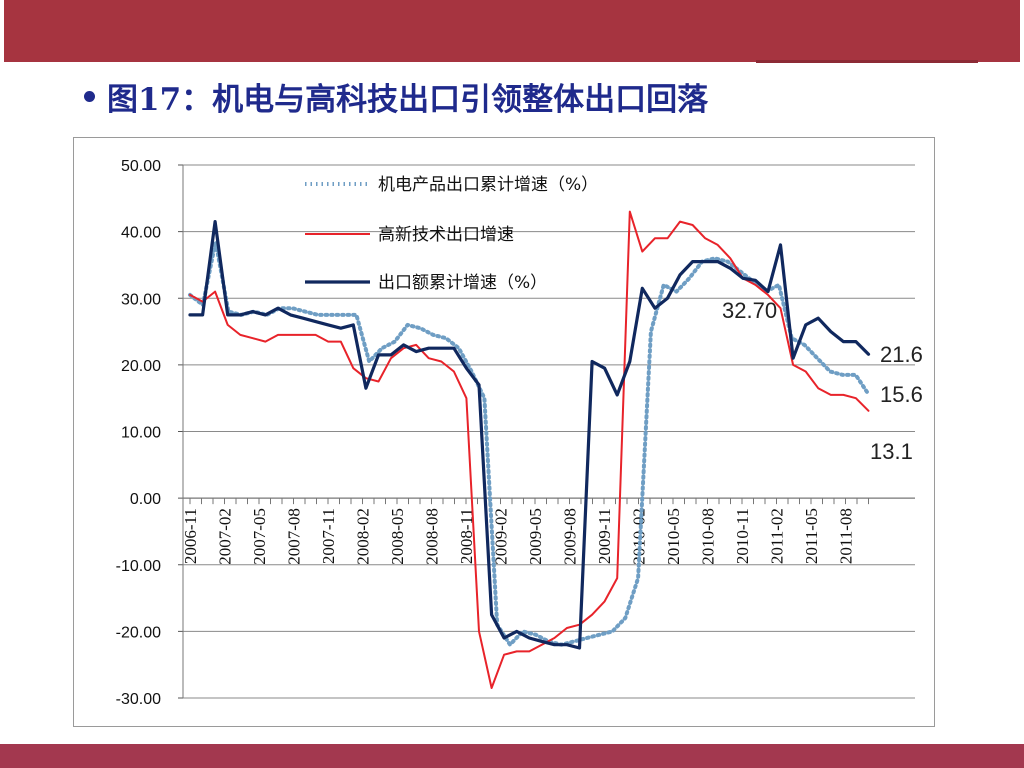  I want to click on legend-label: 机电产品出口累计增速（%）, so click(488, 185).